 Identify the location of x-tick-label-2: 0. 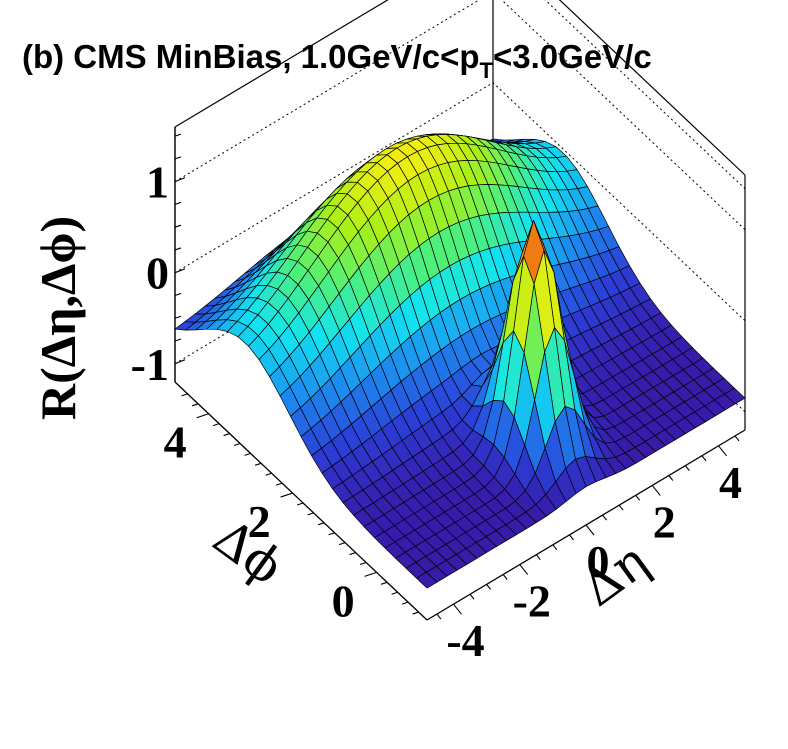
(598, 561).